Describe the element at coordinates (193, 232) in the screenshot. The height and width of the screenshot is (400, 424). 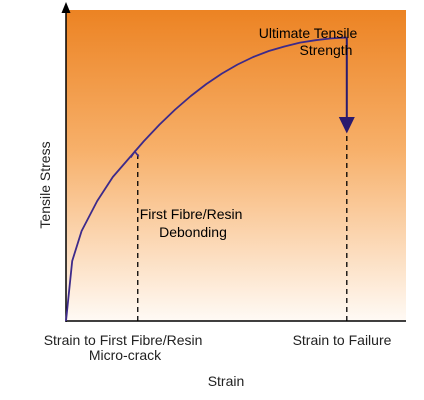
I see `annotation-debond-line2: Debonding` at that location.